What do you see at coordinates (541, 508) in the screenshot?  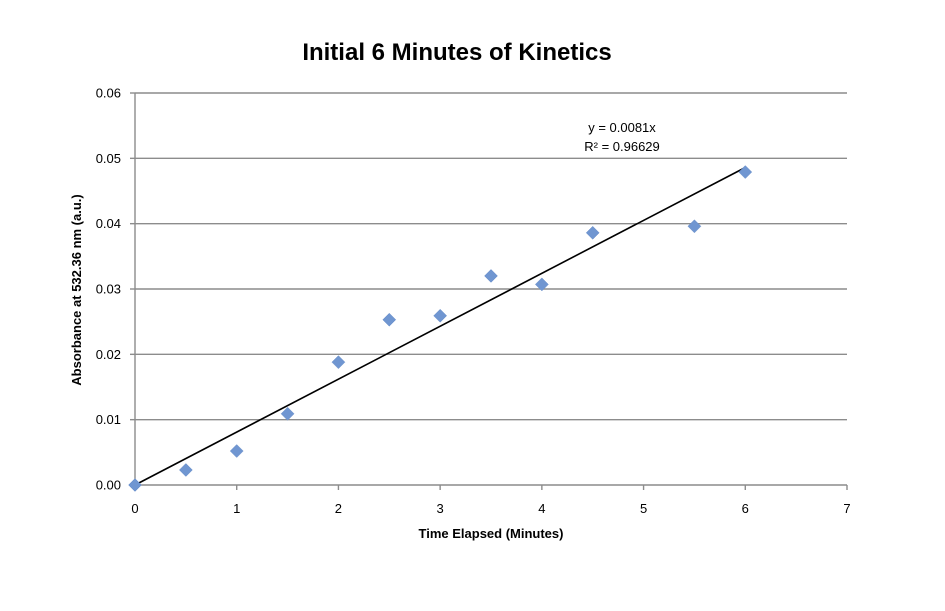 I see `x-tick-label: 4` at bounding box center [541, 508].